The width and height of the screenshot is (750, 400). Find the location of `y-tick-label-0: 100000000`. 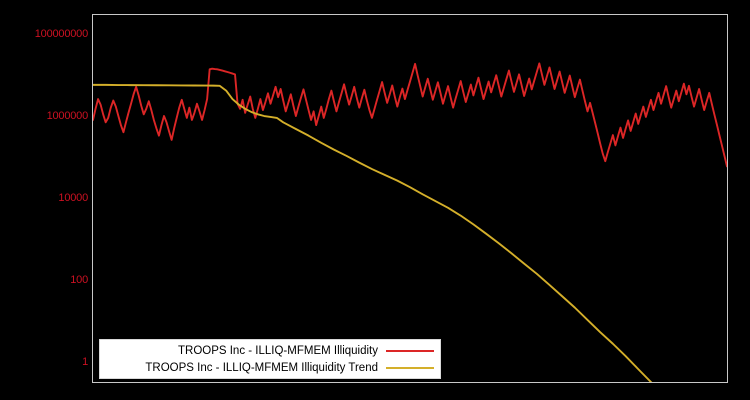

y-tick-label-0: 100000000 is located at coordinates (61, 33).